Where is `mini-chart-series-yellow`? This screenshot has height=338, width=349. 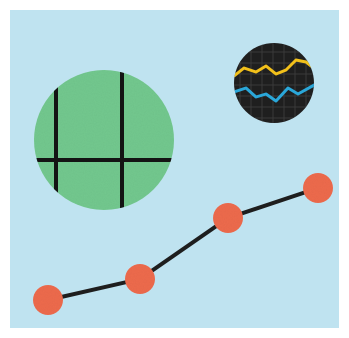 mini-chart-series-yellow is located at coordinates (274, 68).